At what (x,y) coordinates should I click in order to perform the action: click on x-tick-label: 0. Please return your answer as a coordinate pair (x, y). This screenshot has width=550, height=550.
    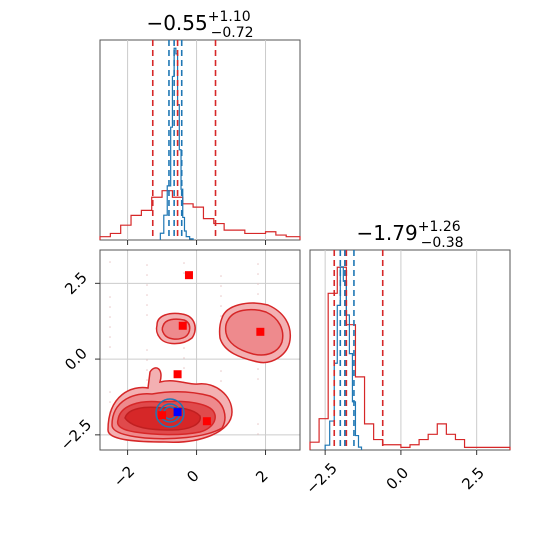
    Looking at the image, I should click on (192, 476).